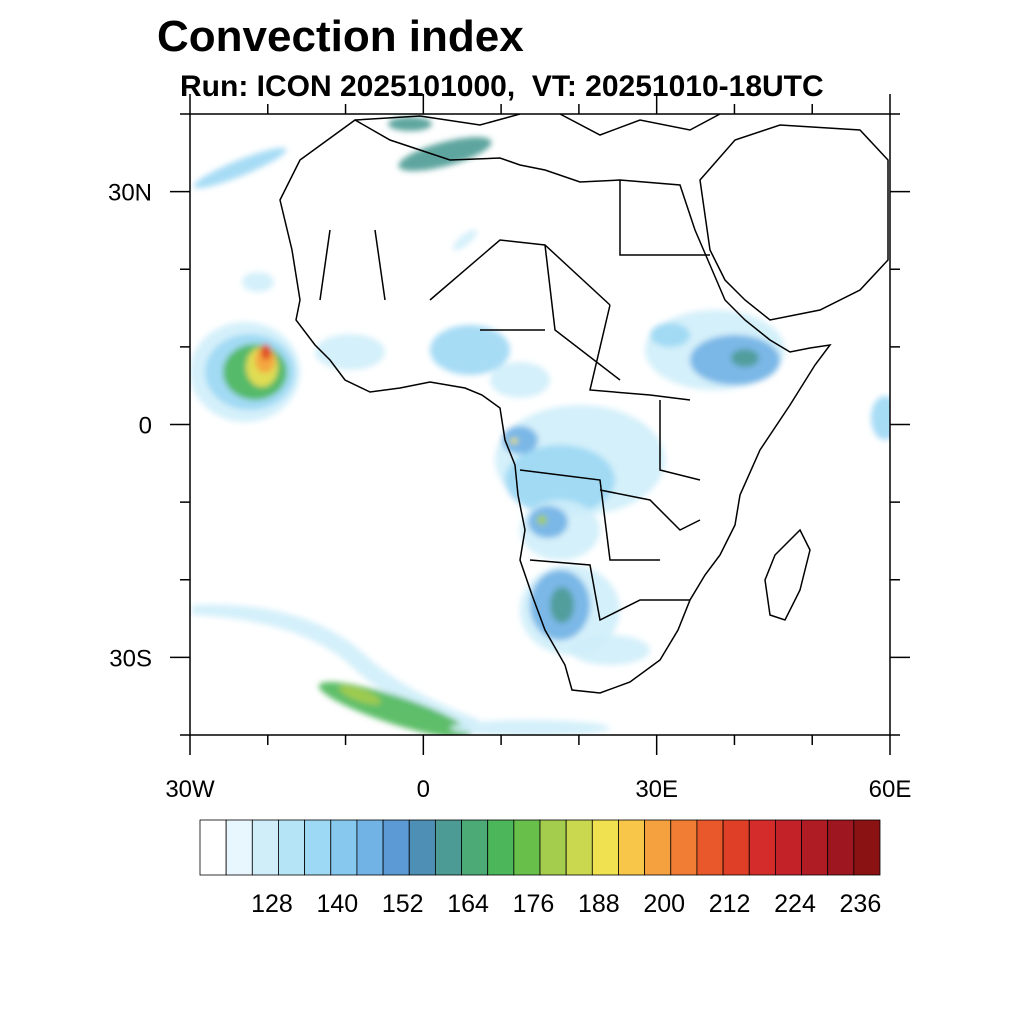  Describe the element at coordinates (730, 904) in the screenshot. I see `colorbar-label: 212` at that location.